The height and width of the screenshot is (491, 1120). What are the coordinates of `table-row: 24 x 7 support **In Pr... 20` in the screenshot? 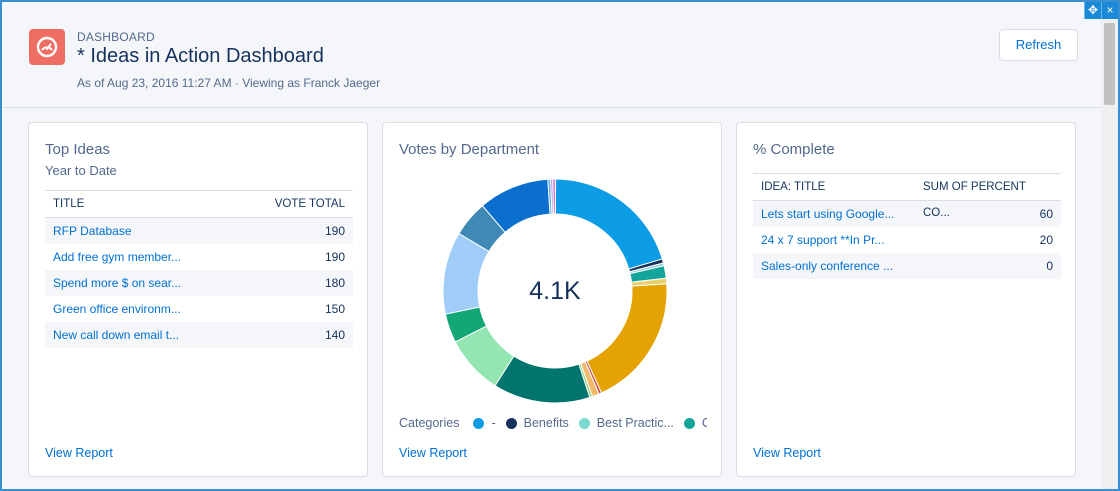 It's located at (907, 240).